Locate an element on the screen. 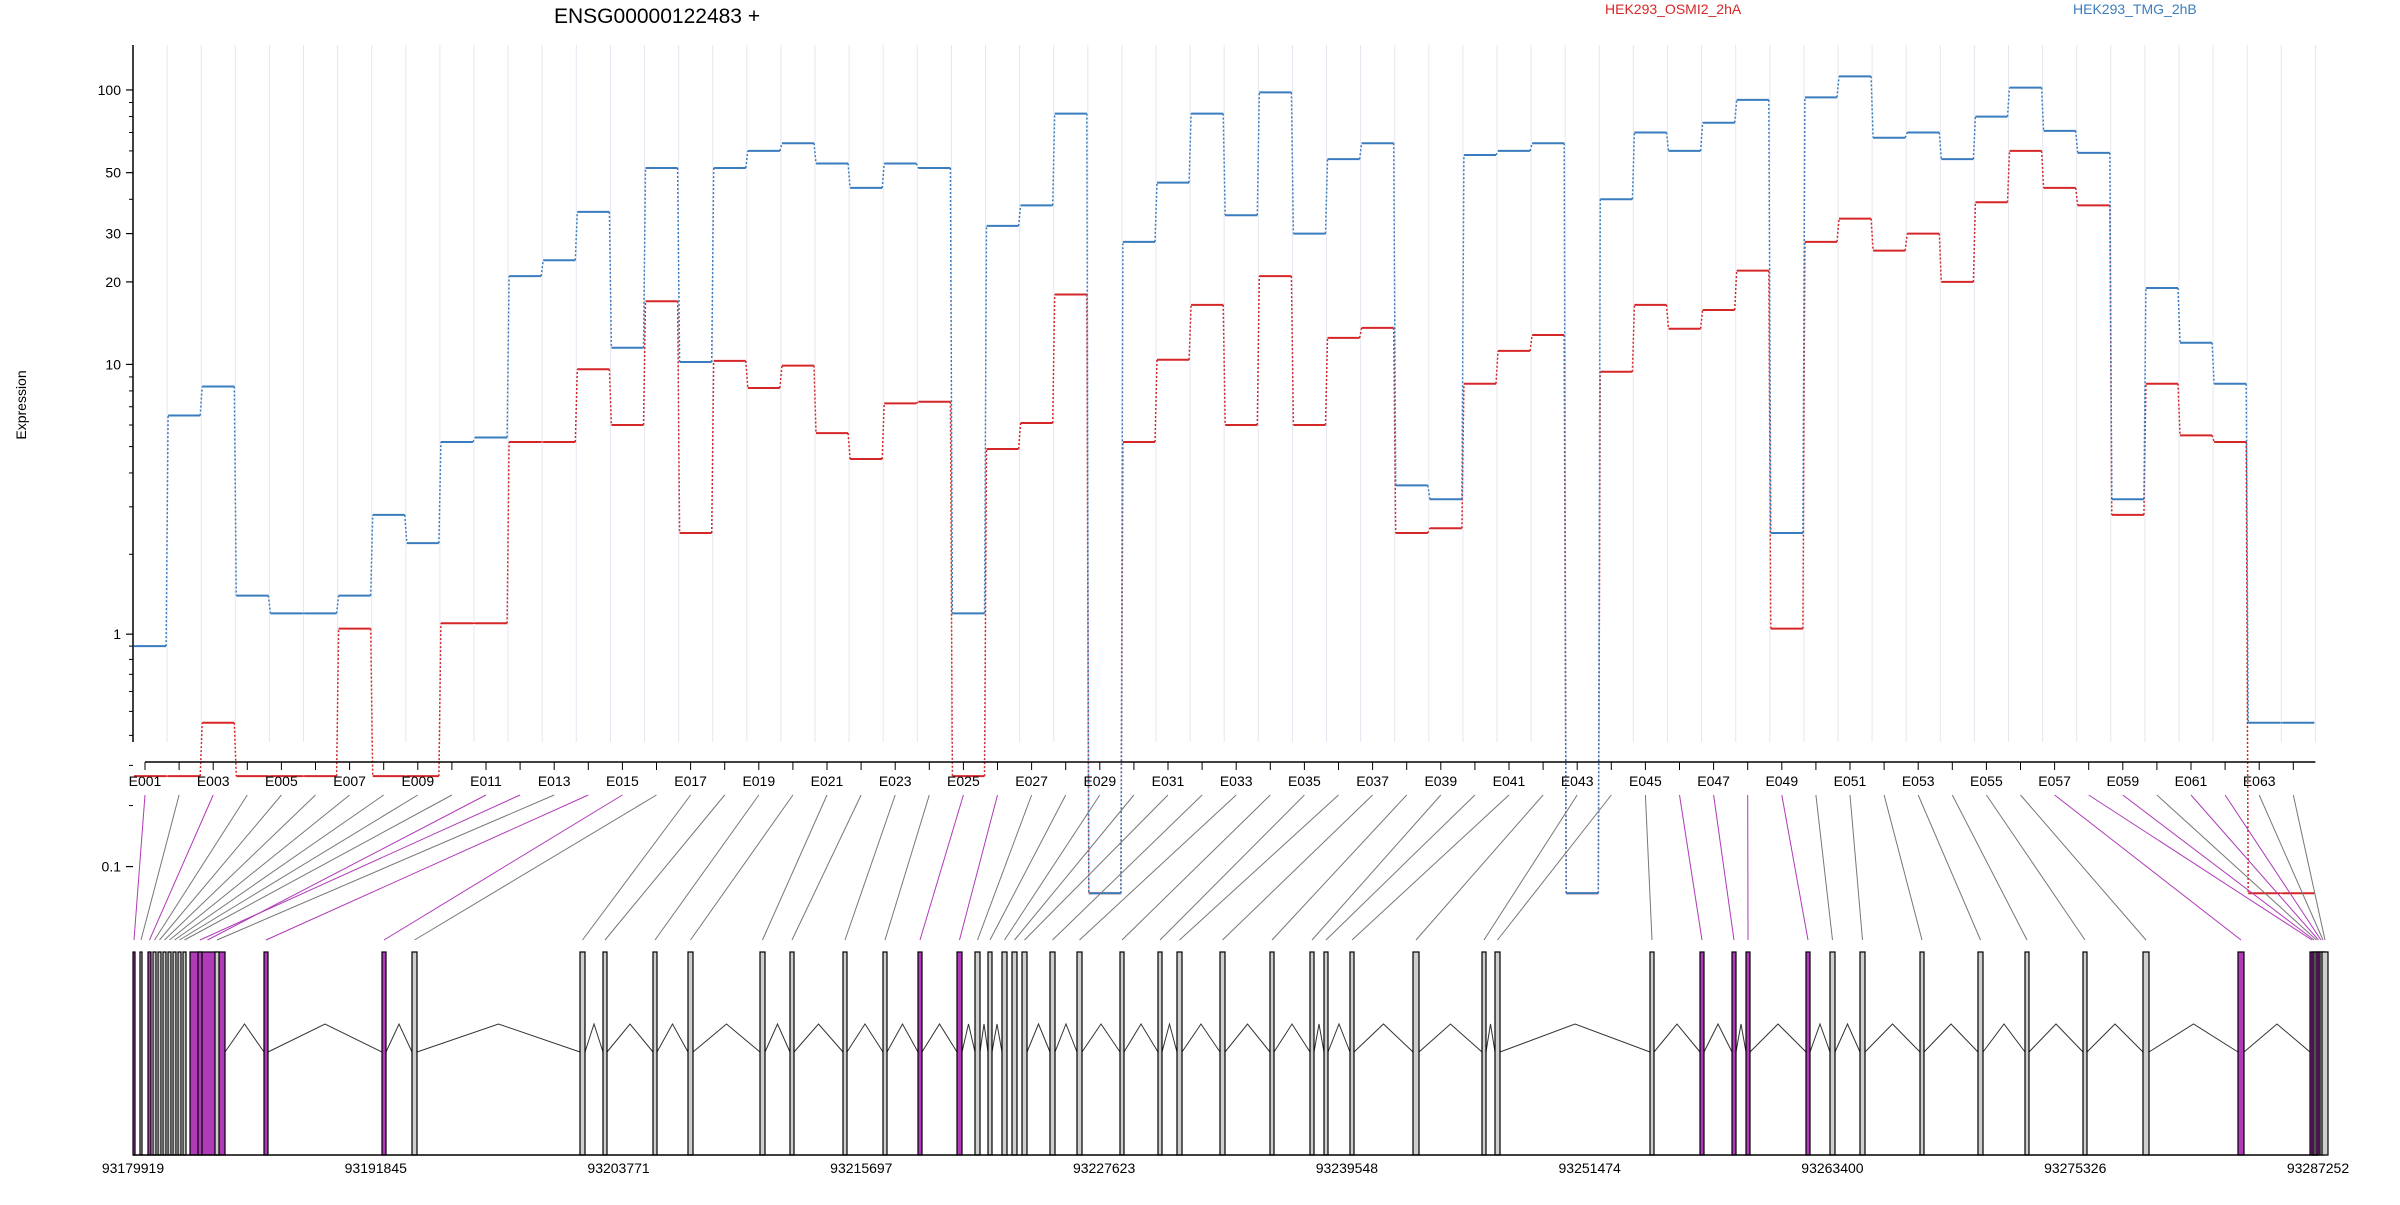 The image size is (2400, 1205). exon-tick-label: E059 is located at coordinates (2122, 781).